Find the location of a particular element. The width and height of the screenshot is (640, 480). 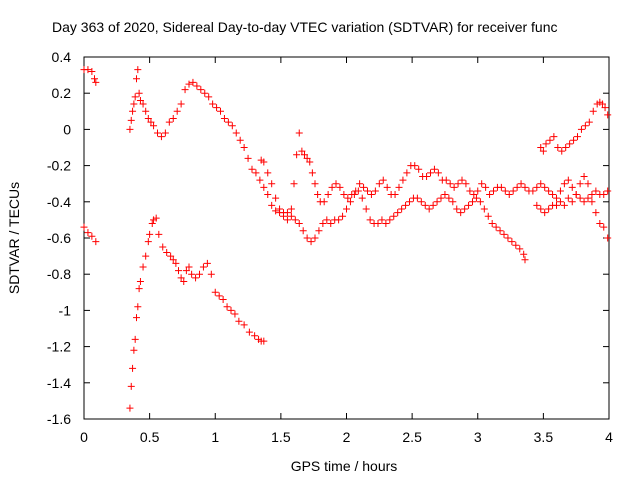

x-tick-label: 2.5 is located at coordinates (412, 437).